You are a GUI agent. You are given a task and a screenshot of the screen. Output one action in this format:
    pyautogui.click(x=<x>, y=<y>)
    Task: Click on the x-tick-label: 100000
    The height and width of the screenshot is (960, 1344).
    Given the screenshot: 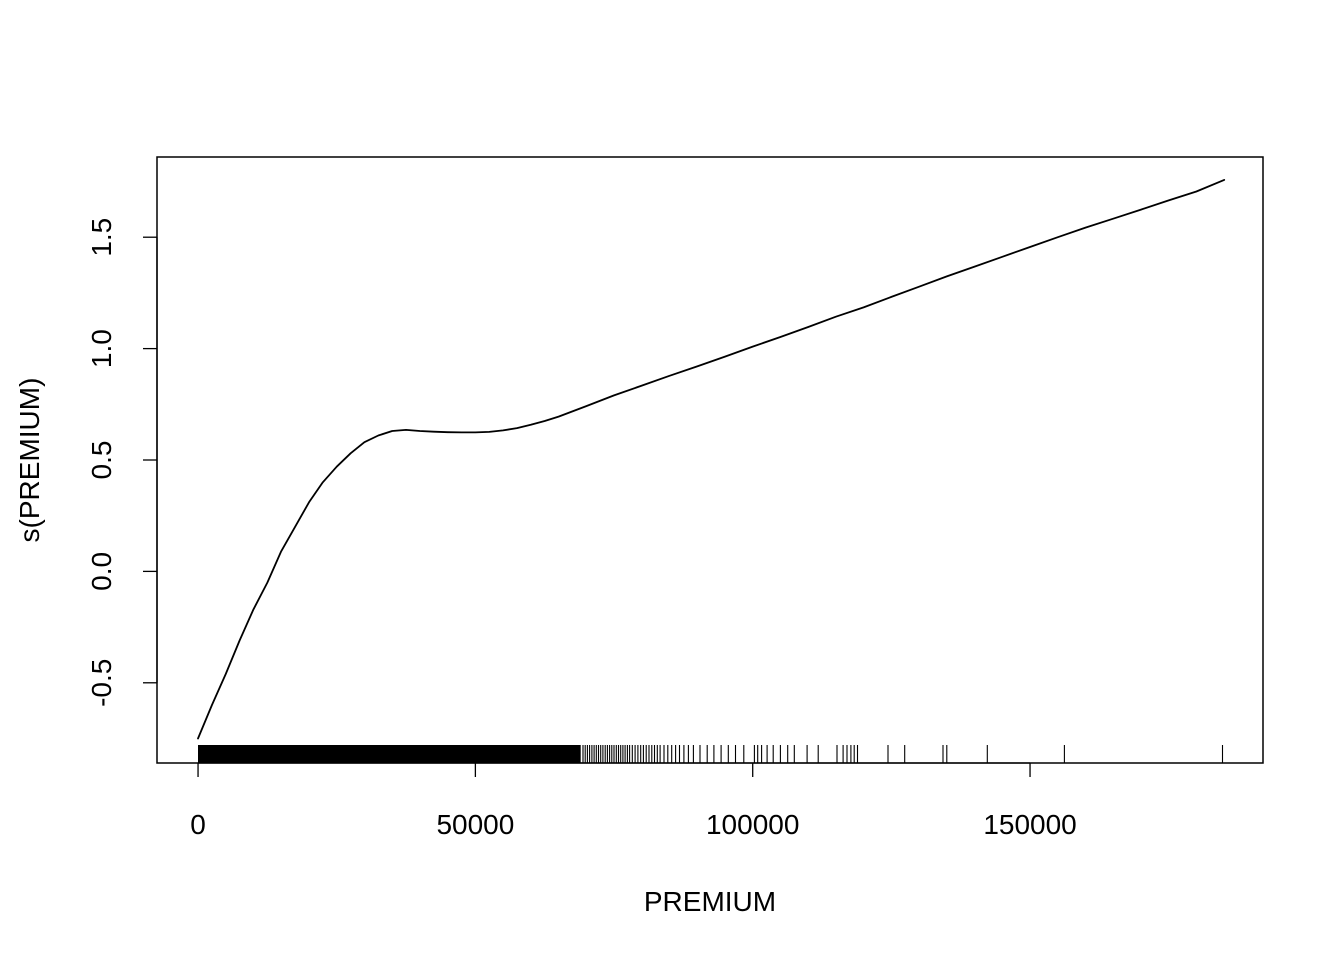 What is the action you would take?
    pyautogui.click(x=752, y=824)
    